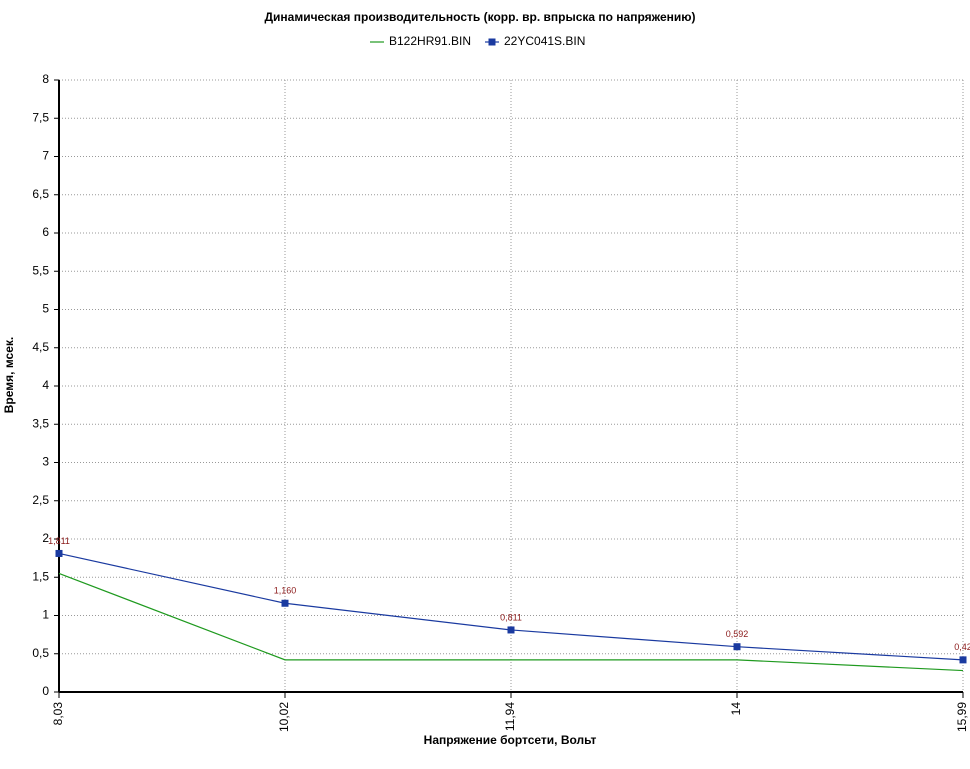 The image size is (970, 769). What do you see at coordinates (45, 79) in the screenshot?
I see `y-tick-label: 8` at bounding box center [45, 79].